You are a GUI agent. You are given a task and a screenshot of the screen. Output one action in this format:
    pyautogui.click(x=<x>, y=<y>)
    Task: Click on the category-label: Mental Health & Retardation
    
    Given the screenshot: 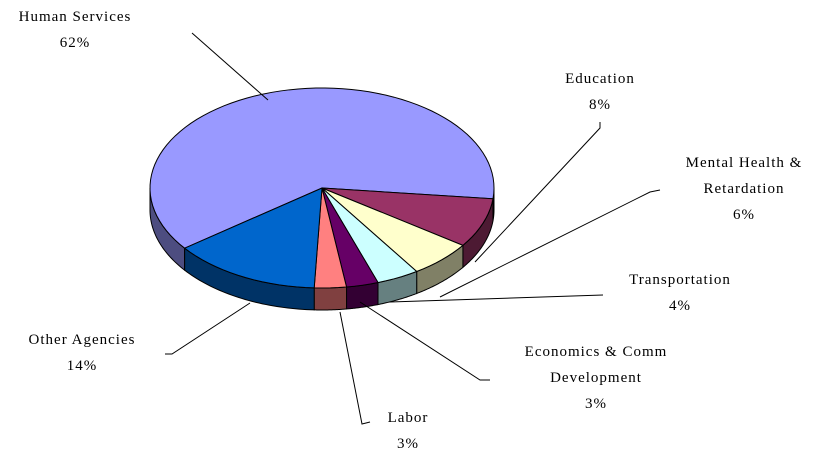 What is the action you would take?
    pyautogui.click(x=744, y=176)
    